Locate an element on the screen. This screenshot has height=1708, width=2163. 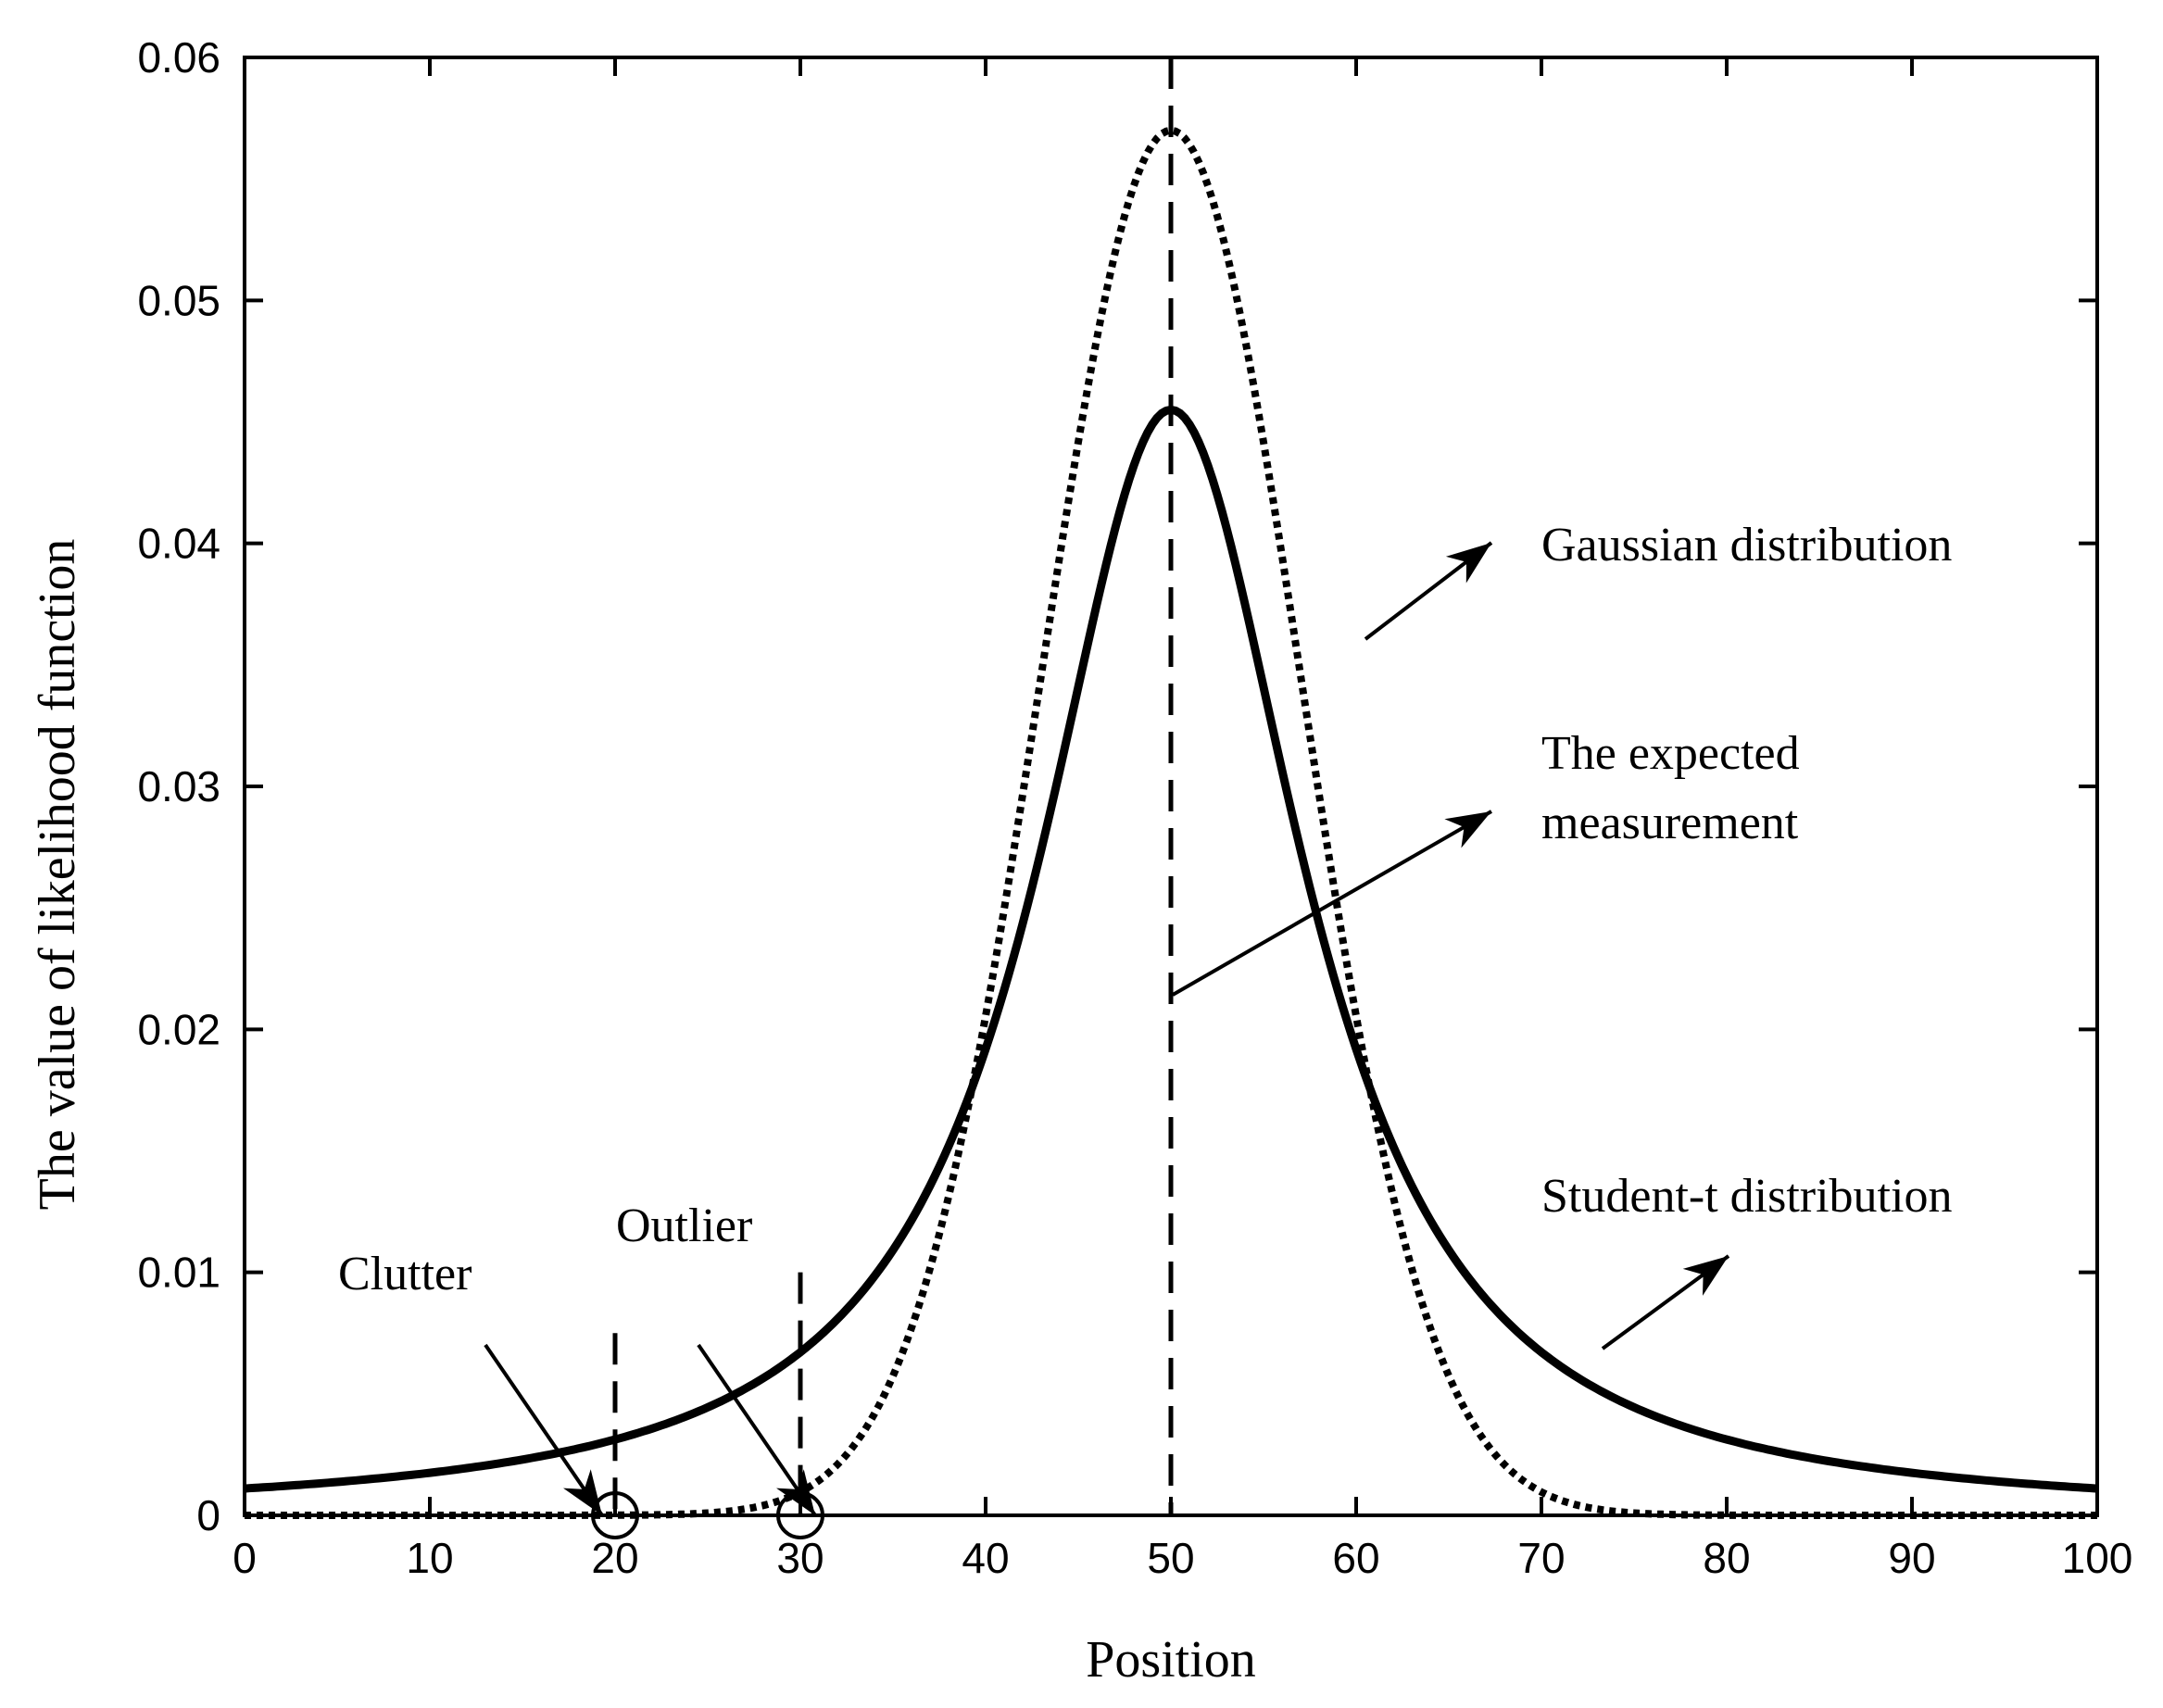
y-tick-label: 0.01 is located at coordinates (178, 1273).